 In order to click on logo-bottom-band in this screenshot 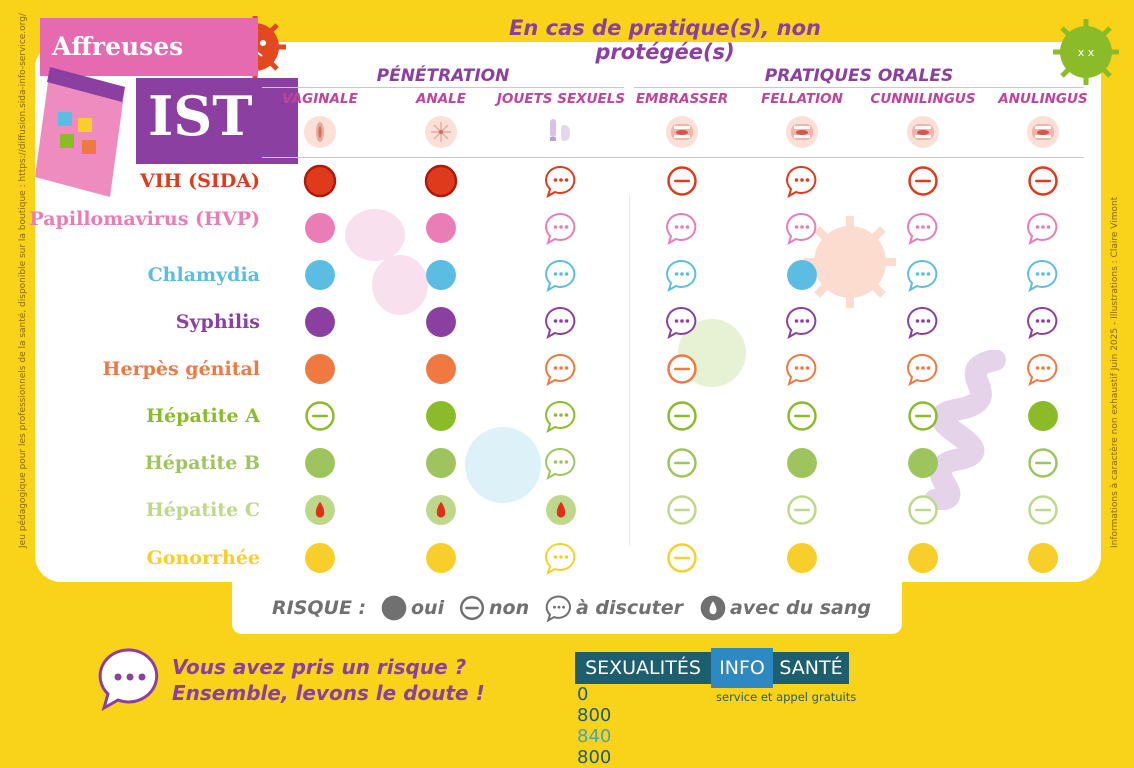, I will do `click(217, 121)`.